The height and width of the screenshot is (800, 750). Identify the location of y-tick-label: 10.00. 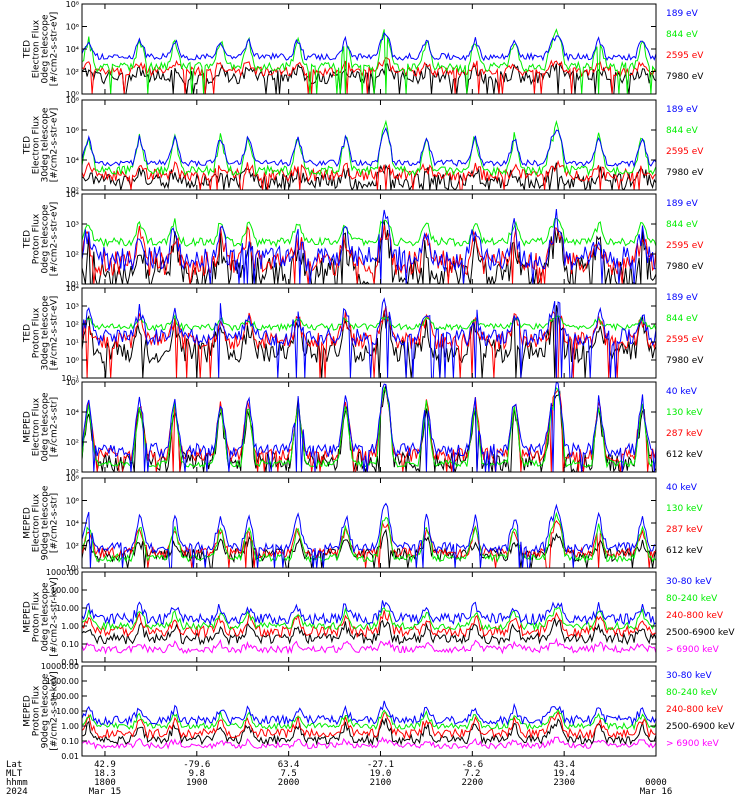
(67, 711).